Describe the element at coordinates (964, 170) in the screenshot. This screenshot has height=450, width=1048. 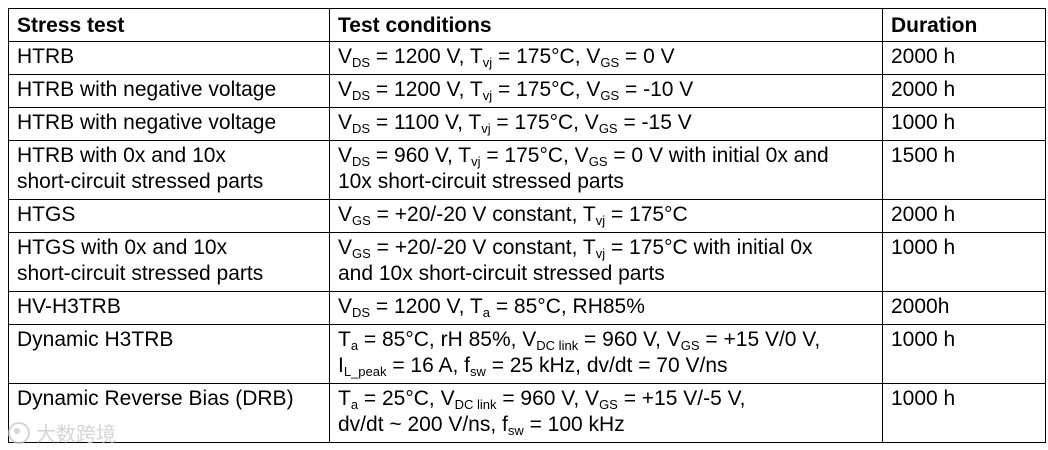
I see `cell-duration: 1500 h` at that location.